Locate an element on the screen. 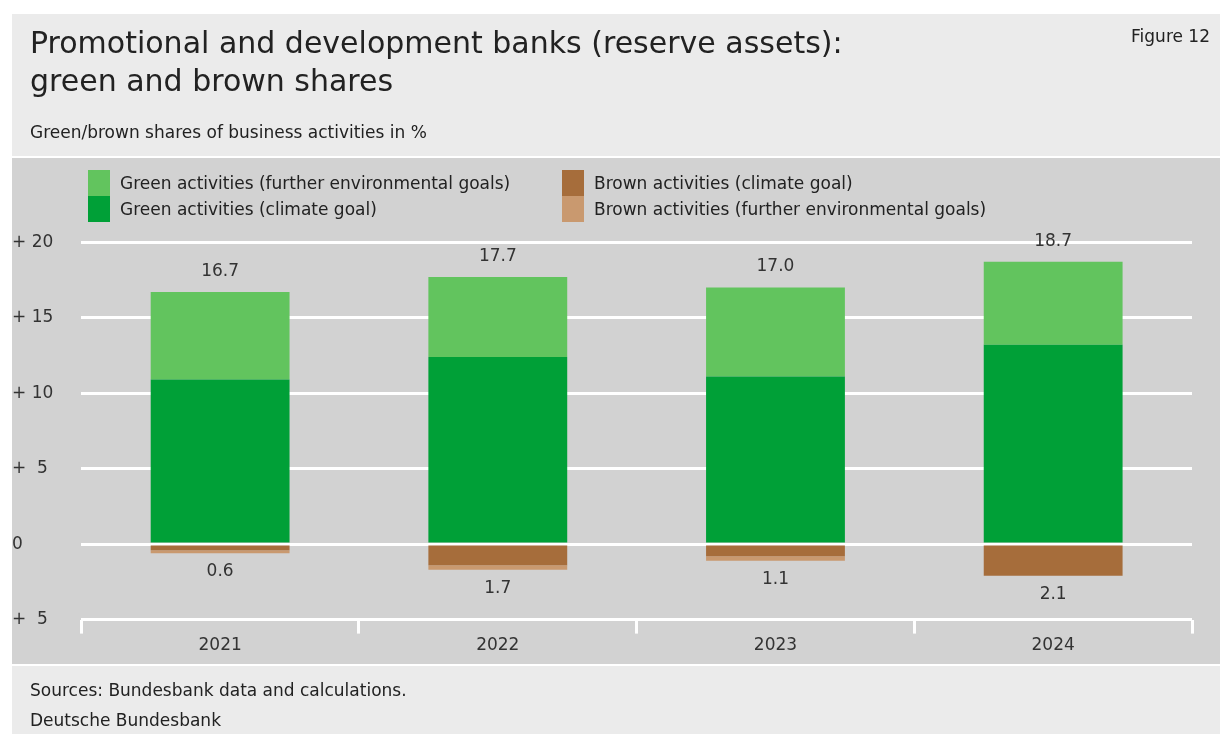 This screenshot has width=1220, height=734. legend-label: Green activities (further environmental goals) is located at coordinates (315, 183).